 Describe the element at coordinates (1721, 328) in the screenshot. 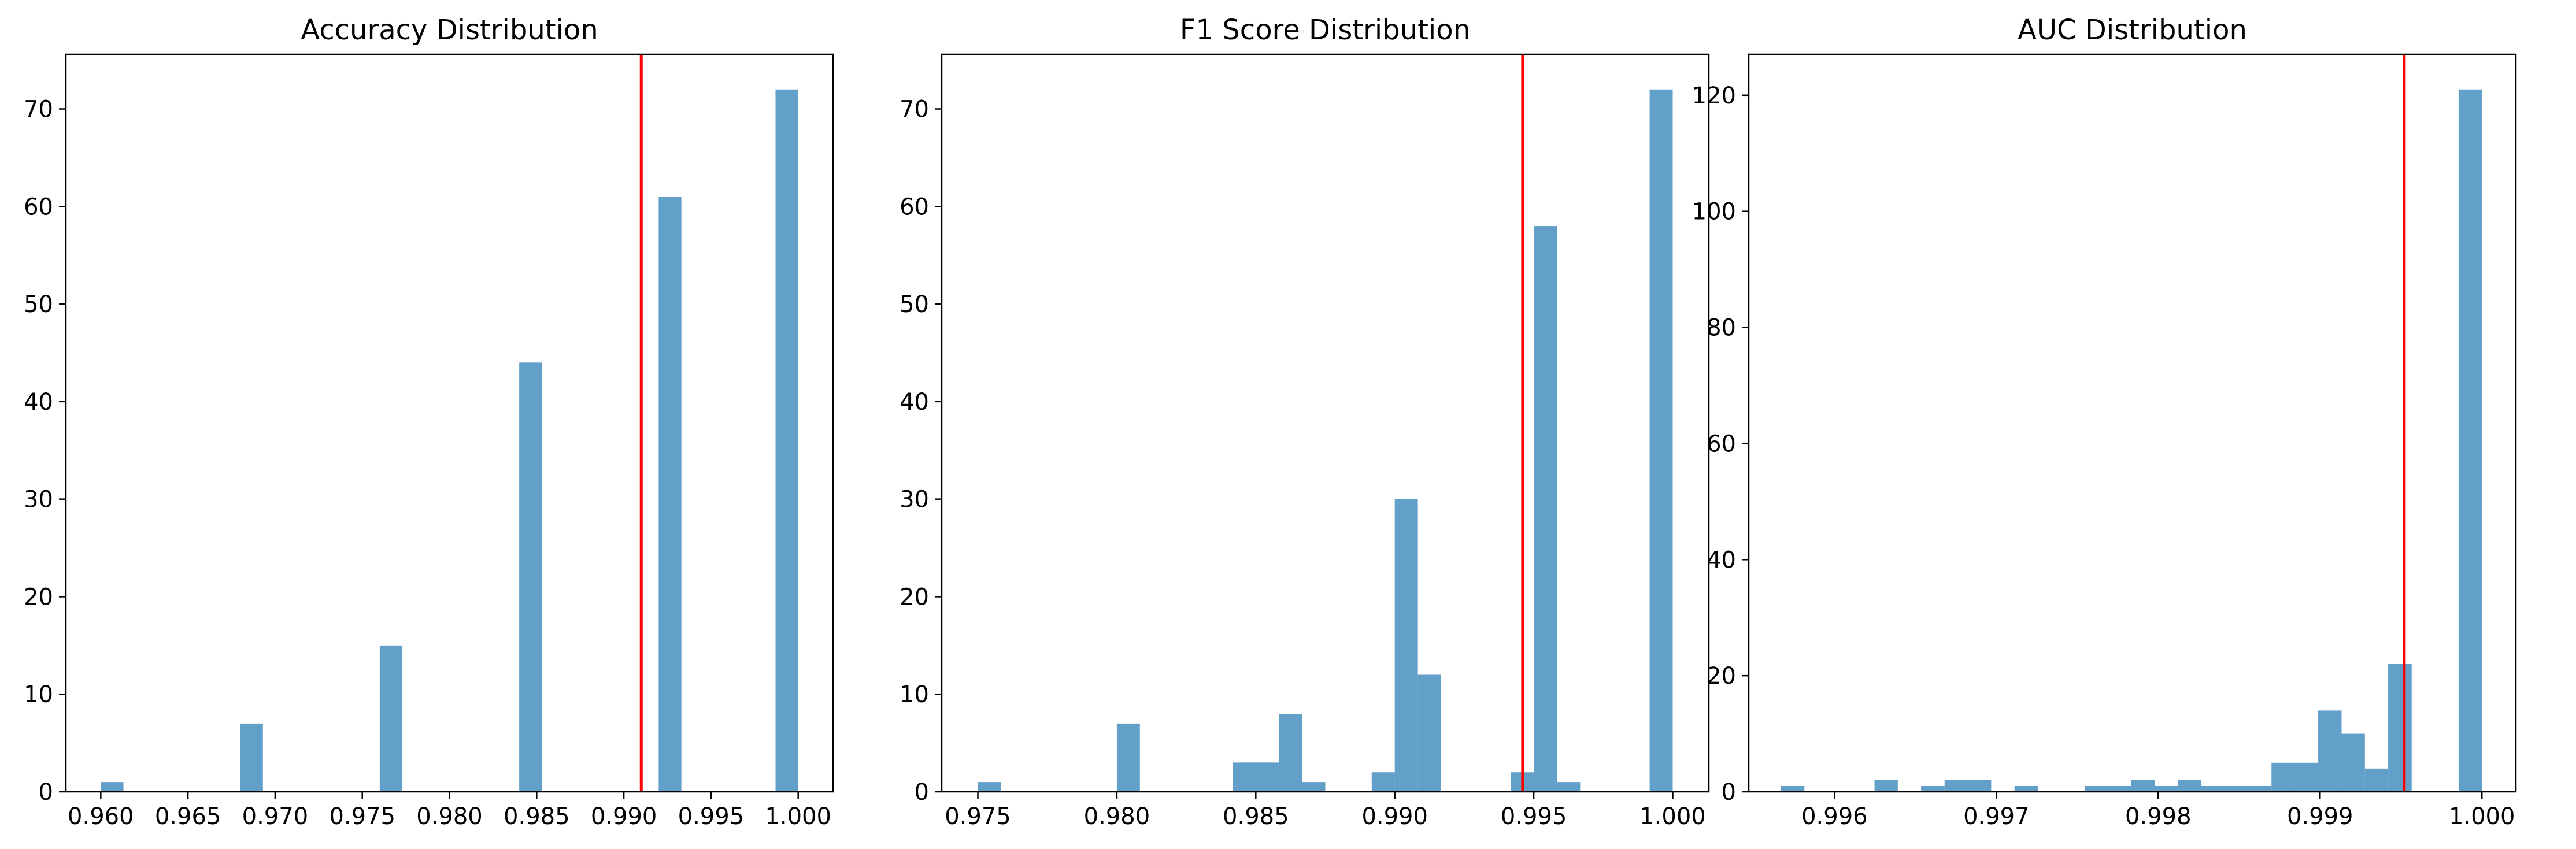

I see `y-tick-label: 80` at that location.